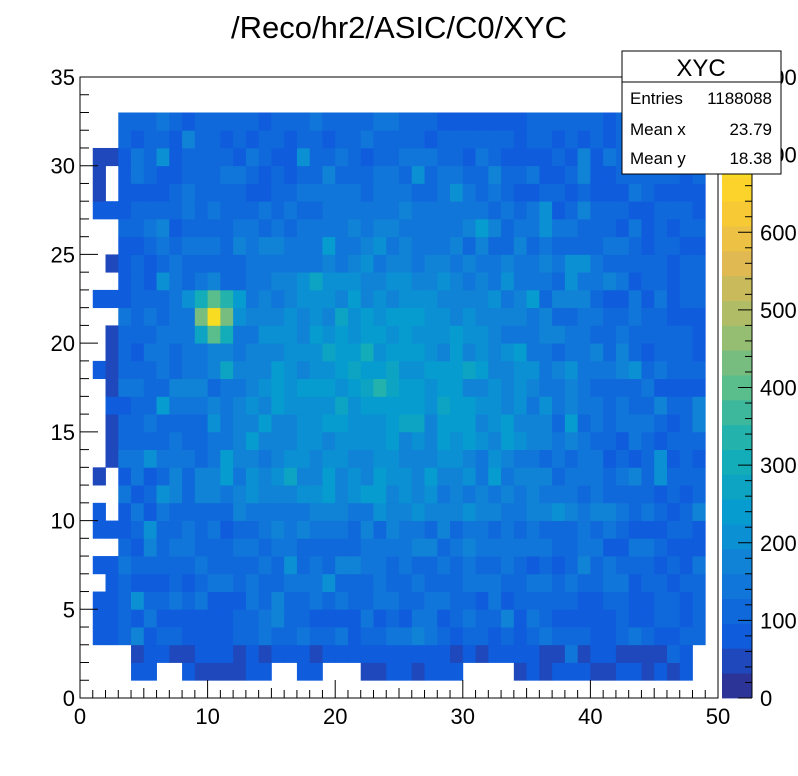 This screenshot has width=798, height=776. What do you see at coordinates (69, 609) in the screenshot?
I see `y-tick-label: 5` at bounding box center [69, 609].